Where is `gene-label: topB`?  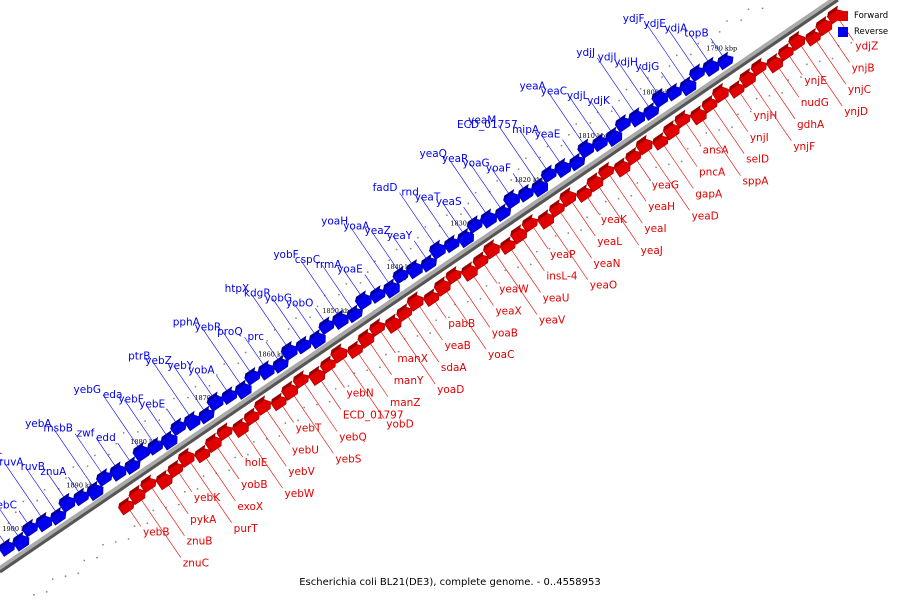
gene-label: topB is located at coordinates (696, 33).